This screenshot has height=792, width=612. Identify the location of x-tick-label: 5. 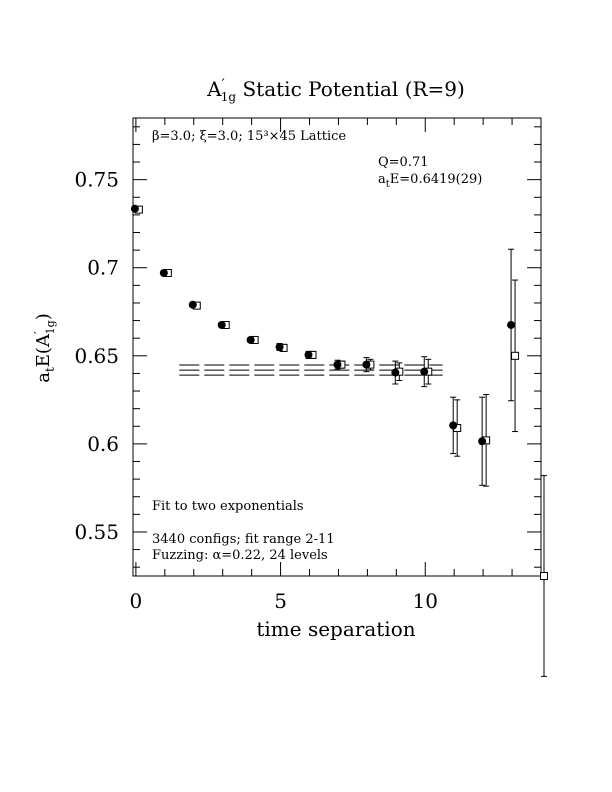
(280, 601).